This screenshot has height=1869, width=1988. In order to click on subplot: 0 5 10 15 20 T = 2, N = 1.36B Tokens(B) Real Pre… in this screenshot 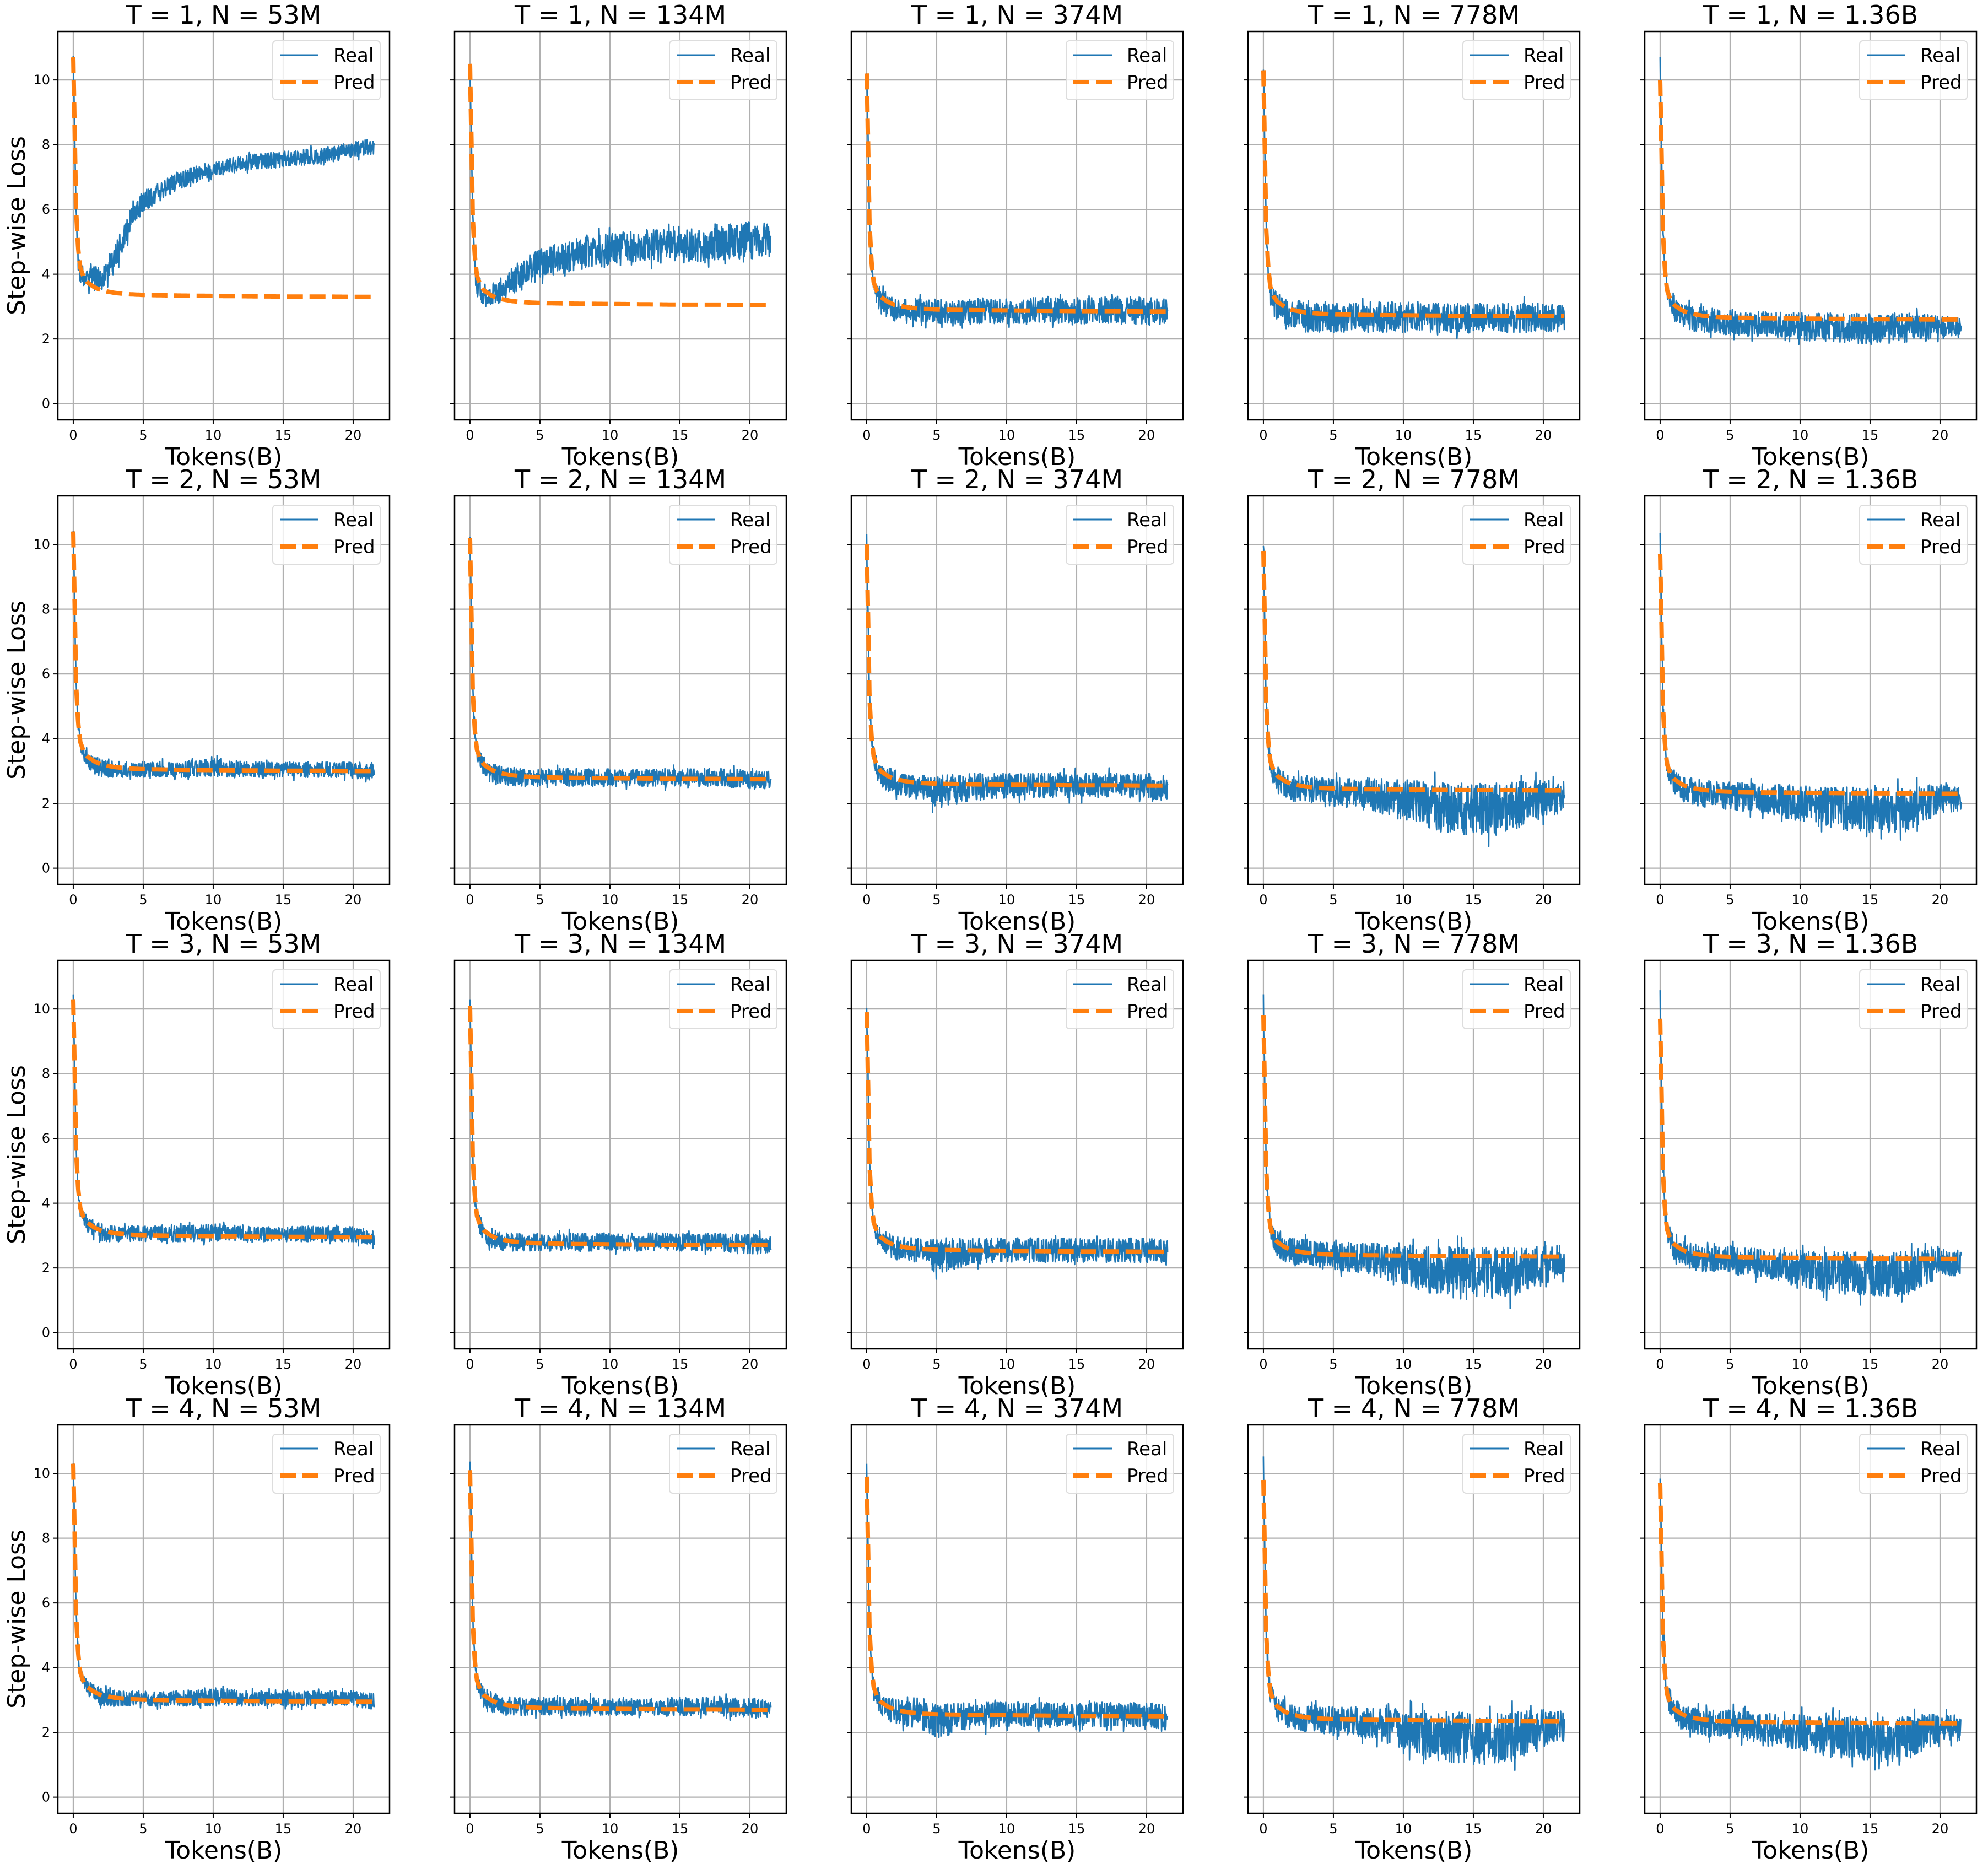, I will do `click(1809, 700)`.